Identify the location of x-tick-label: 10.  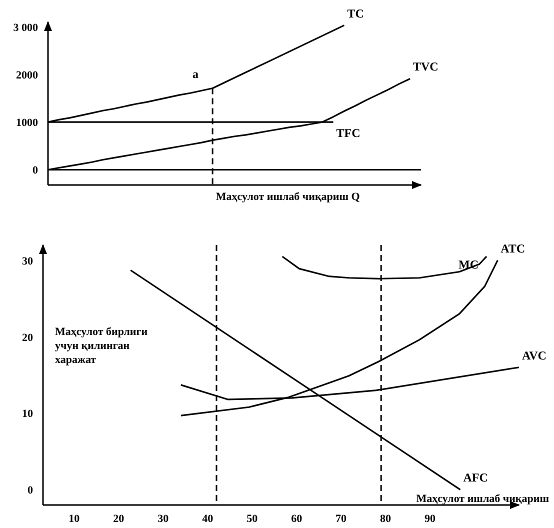
(74, 519).